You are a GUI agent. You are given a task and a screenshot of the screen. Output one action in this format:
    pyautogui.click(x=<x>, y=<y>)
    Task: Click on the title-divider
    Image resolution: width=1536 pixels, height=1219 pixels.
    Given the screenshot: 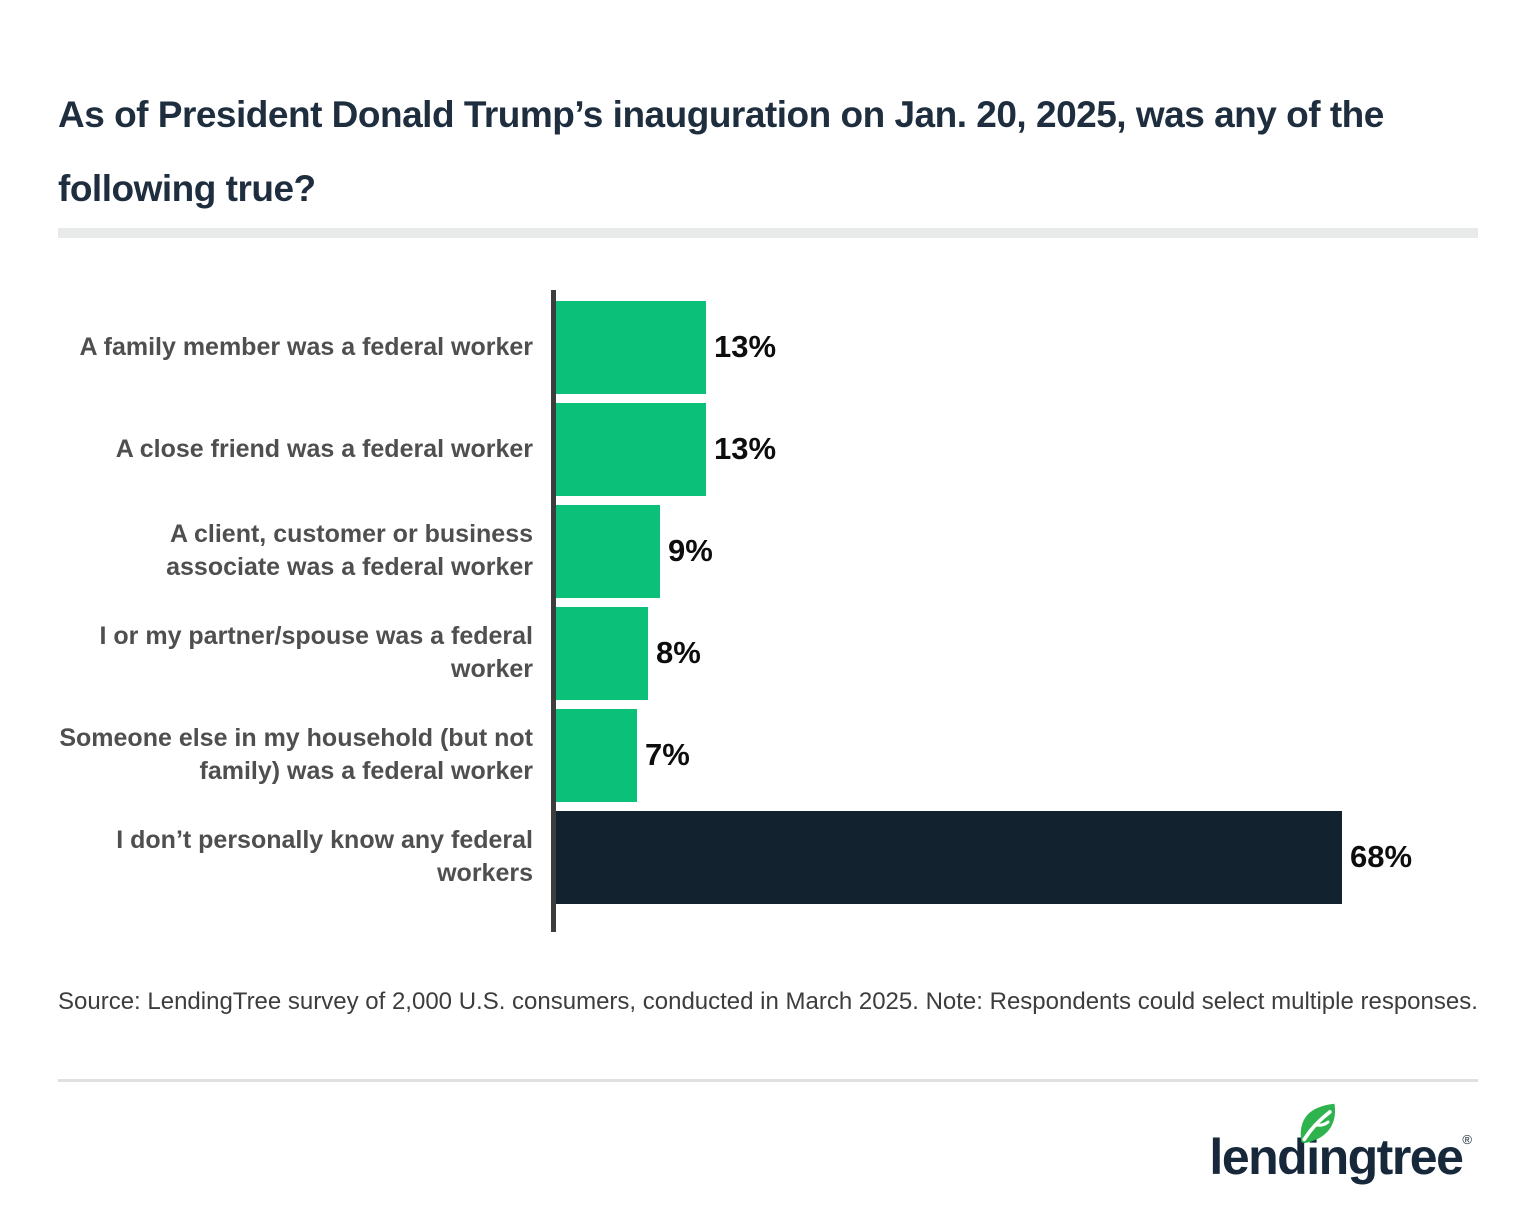 What is the action you would take?
    pyautogui.click(x=768, y=233)
    